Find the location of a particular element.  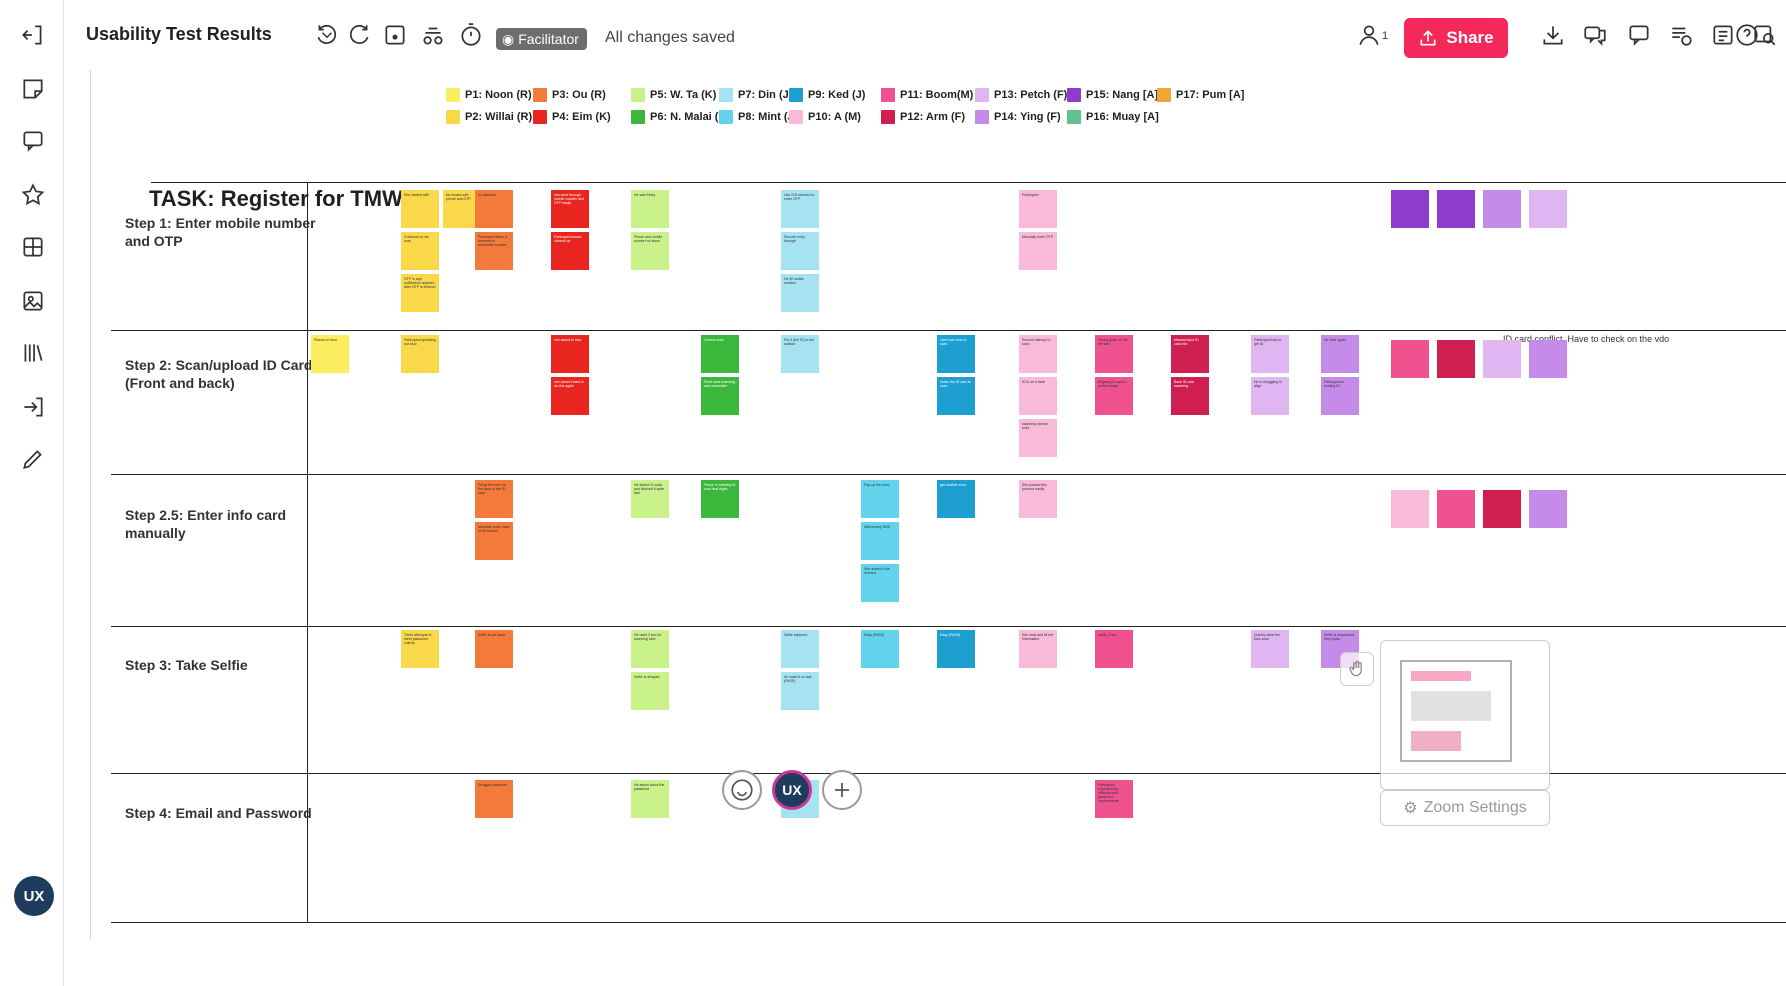

sticky-note: Three attempts to meet password criteria is located at coordinates (420, 649).